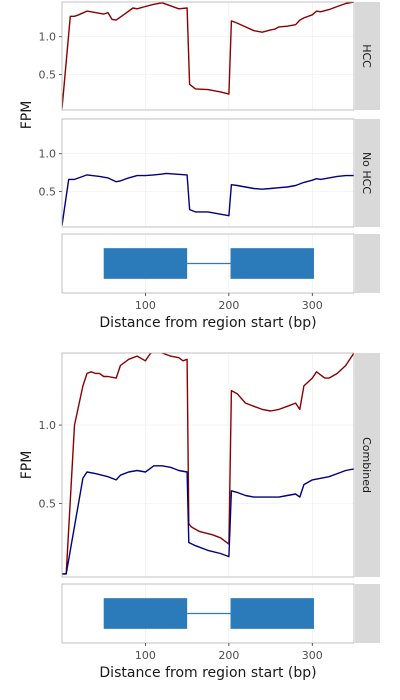 The height and width of the screenshot is (700, 400). I want to click on strip-label-no-hcc: No HCC, so click(366, 173).